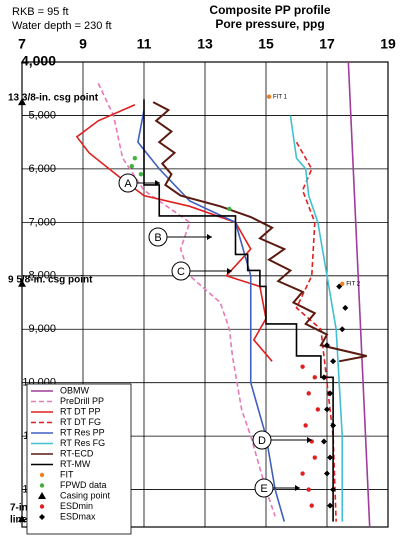  What do you see at coordinates (42, 169) in the screenshot?
I see `y-tick-label: 6,000` at bounding box center [42, 169].